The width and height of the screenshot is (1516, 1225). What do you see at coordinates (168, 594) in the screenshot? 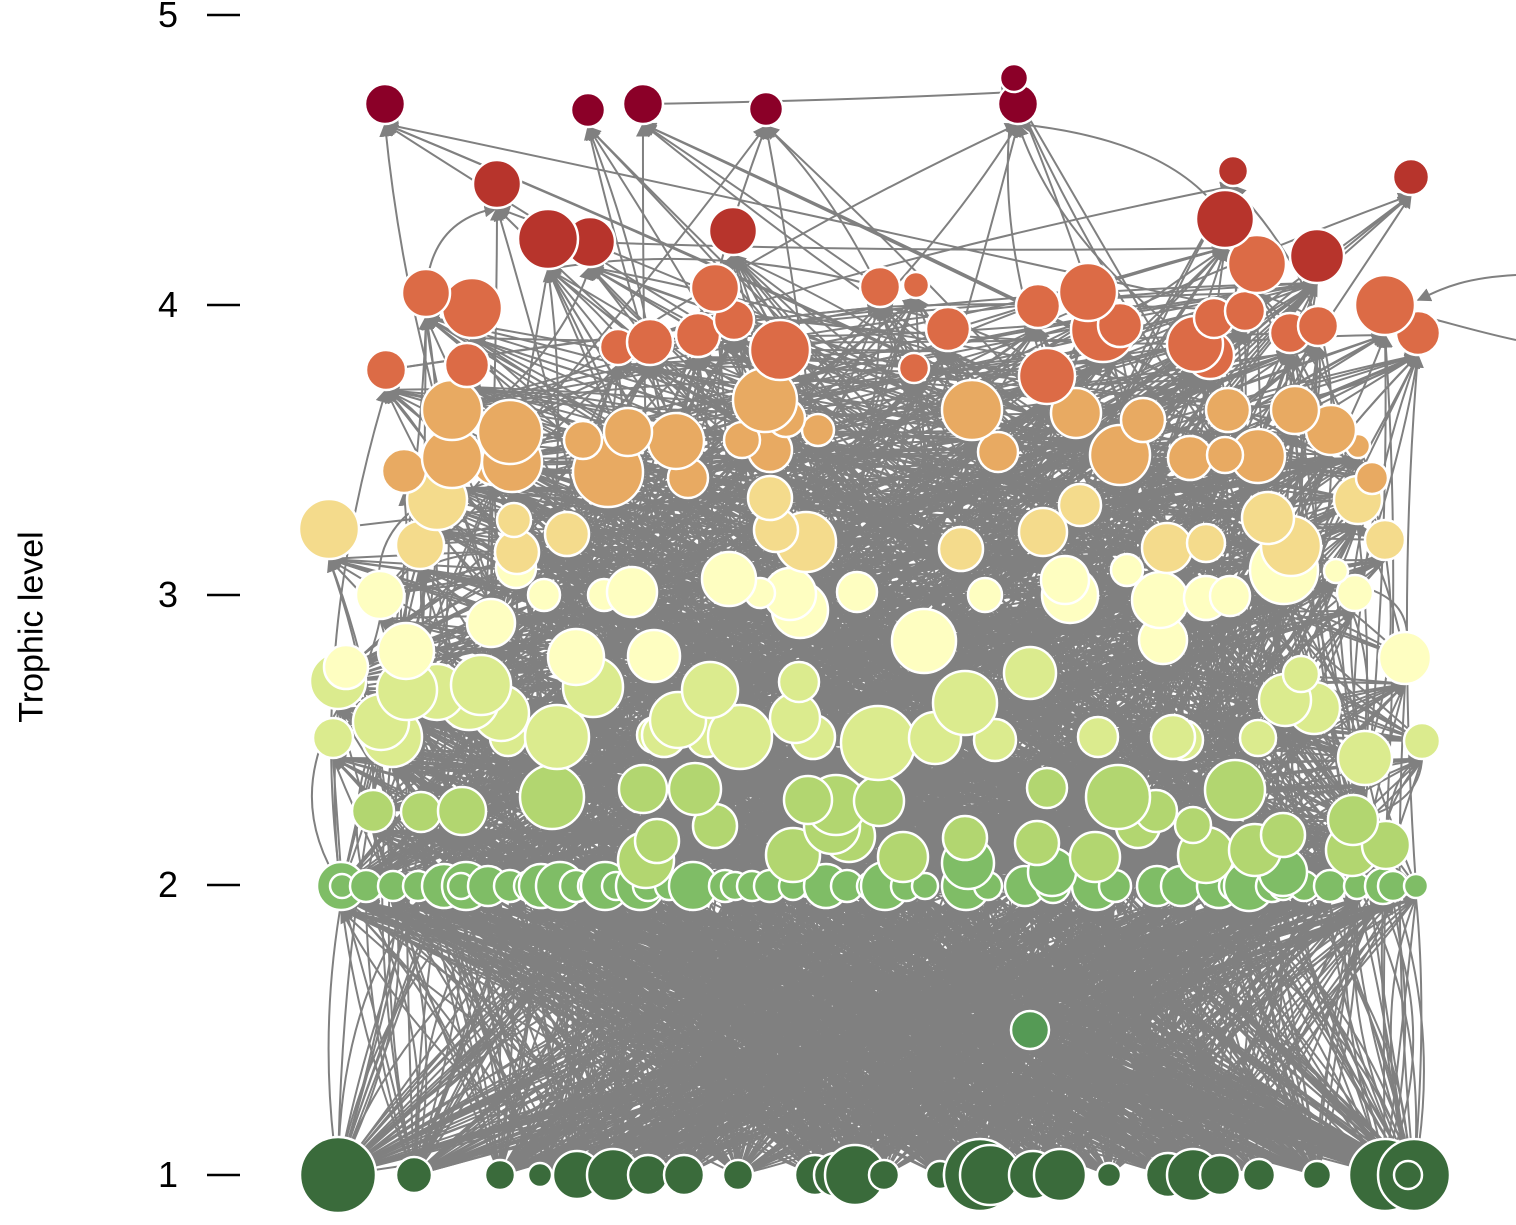
I see `y-tick-label: 3` at bounding box center [168, 594].